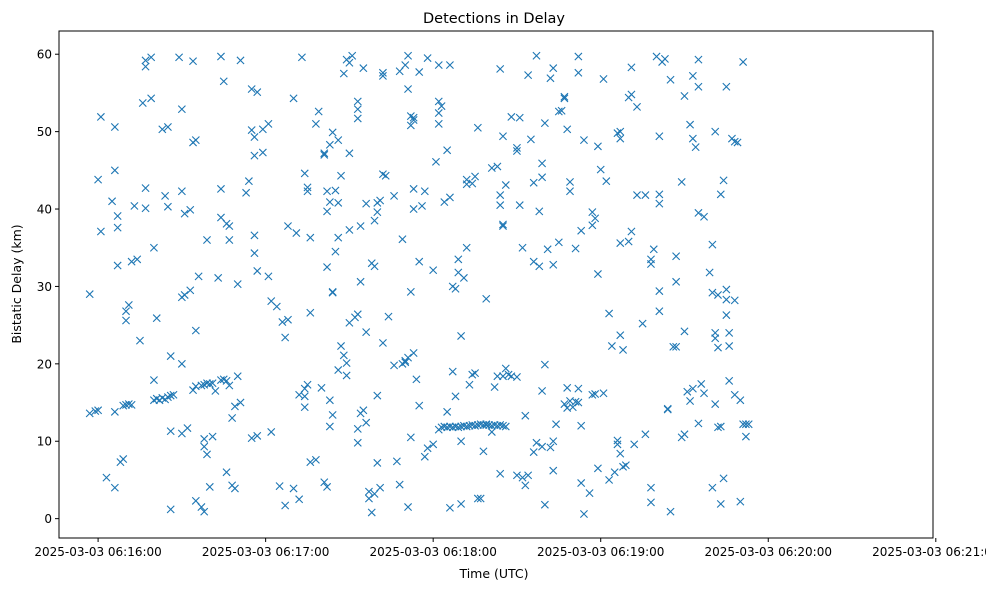  I want to click on y-tick-label: 10, so click(44, 442).